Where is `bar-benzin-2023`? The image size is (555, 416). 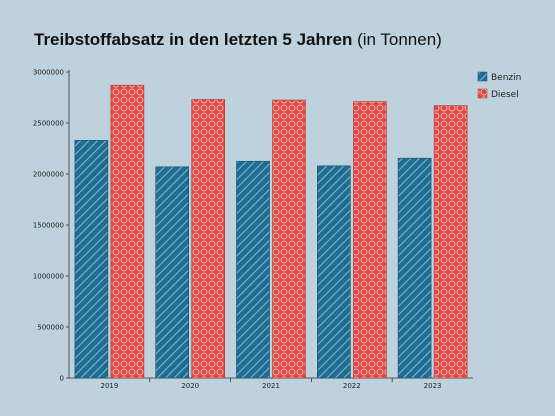 bar-benzin-2023 is located at coordinates (414, 268).